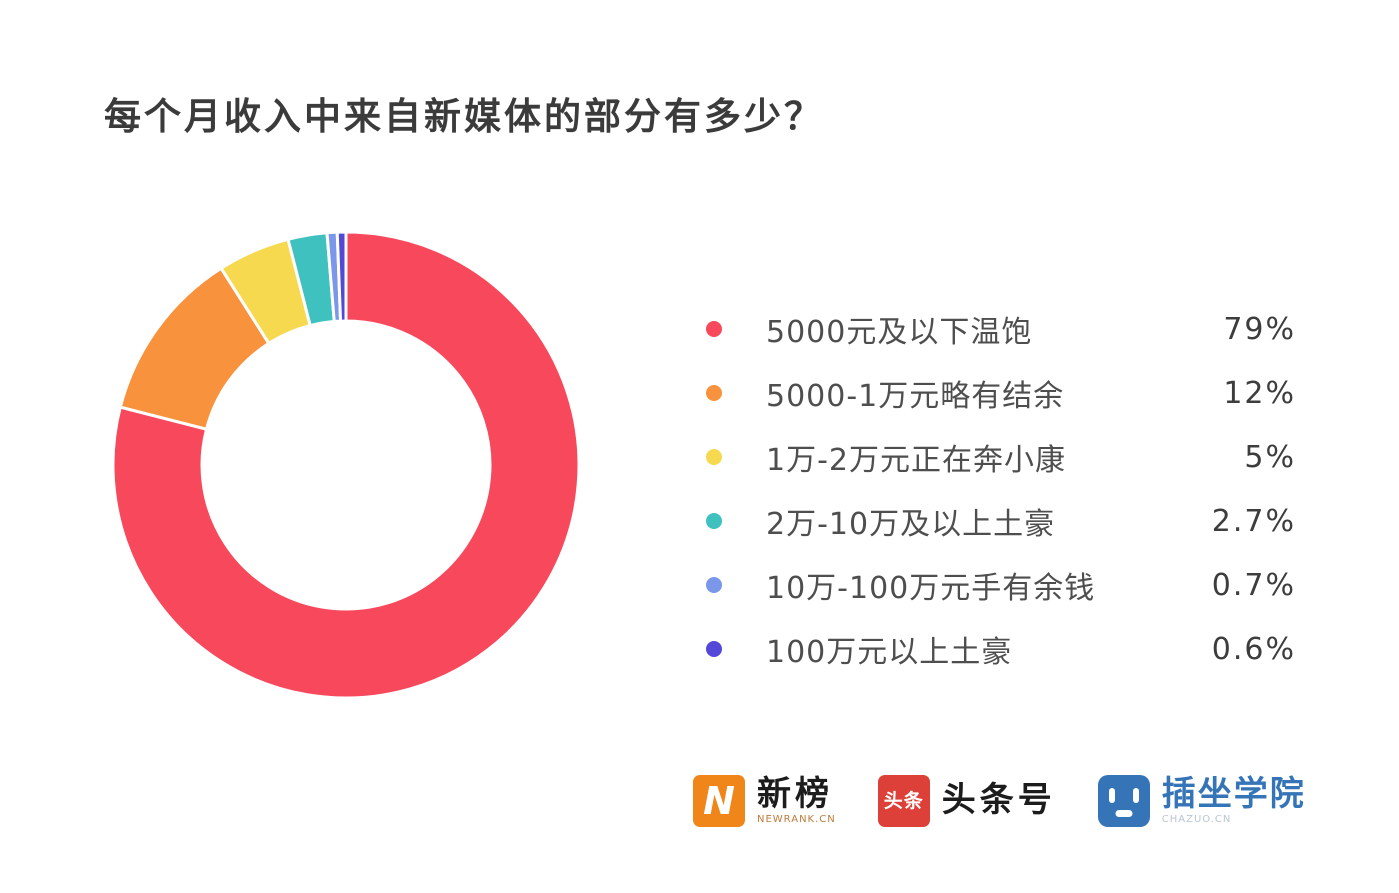  I want to click on chazuo-logo-text: 插坐学院, so click(1233, 793).